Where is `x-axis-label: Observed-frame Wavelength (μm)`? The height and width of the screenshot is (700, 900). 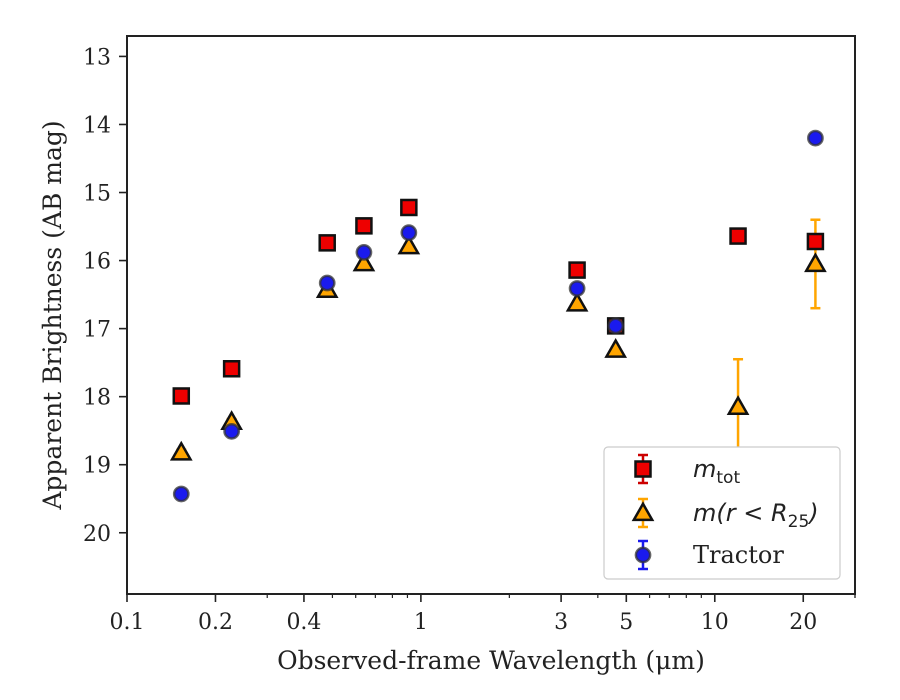 x-axis-label: Observed-frame Wavelength (μm) is located at coordinates (491, 660).